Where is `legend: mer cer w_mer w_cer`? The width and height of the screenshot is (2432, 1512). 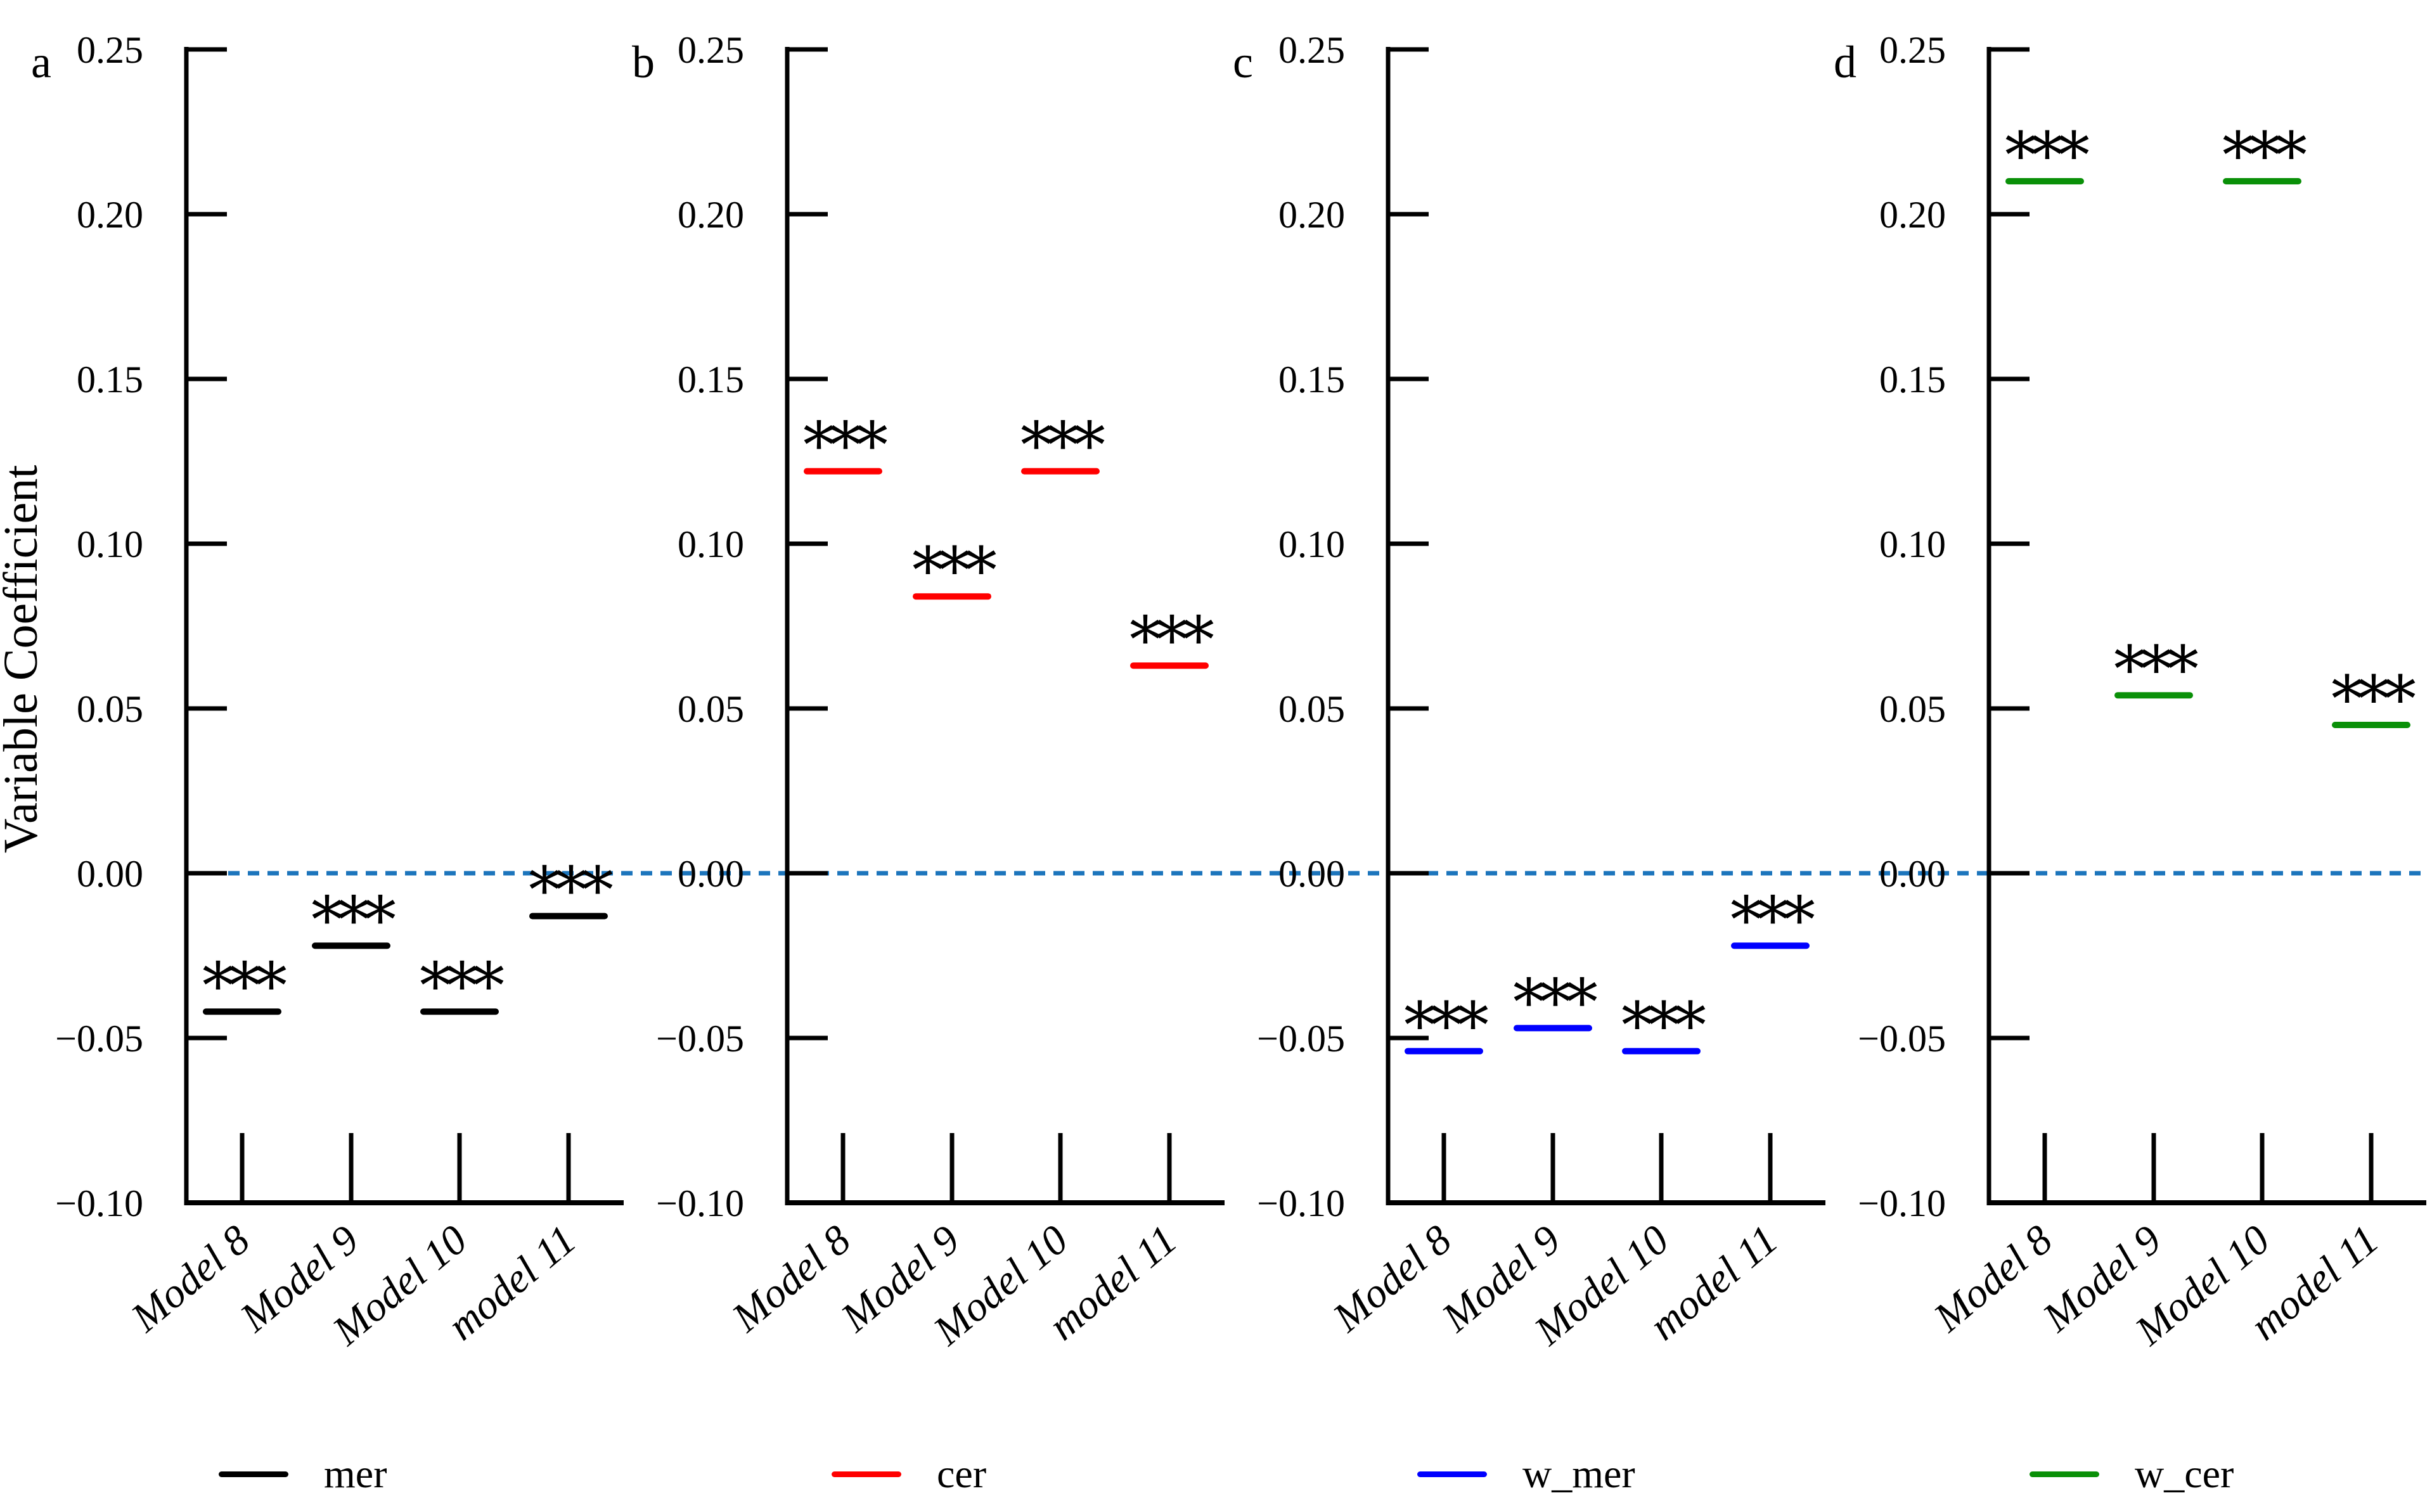
legend: mer cer w_mer w_cer is located at coordinates (1216, 1474).